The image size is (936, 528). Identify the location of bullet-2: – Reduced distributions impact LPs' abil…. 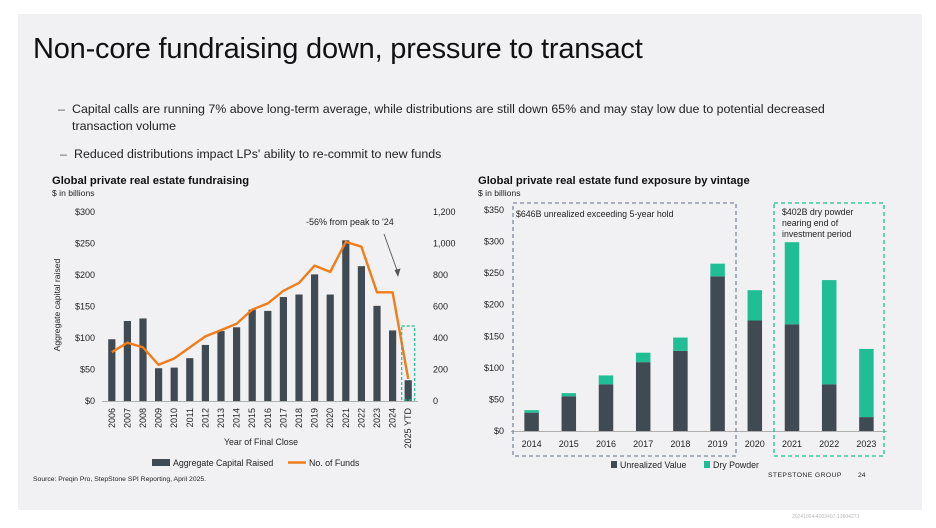
(467, 154).